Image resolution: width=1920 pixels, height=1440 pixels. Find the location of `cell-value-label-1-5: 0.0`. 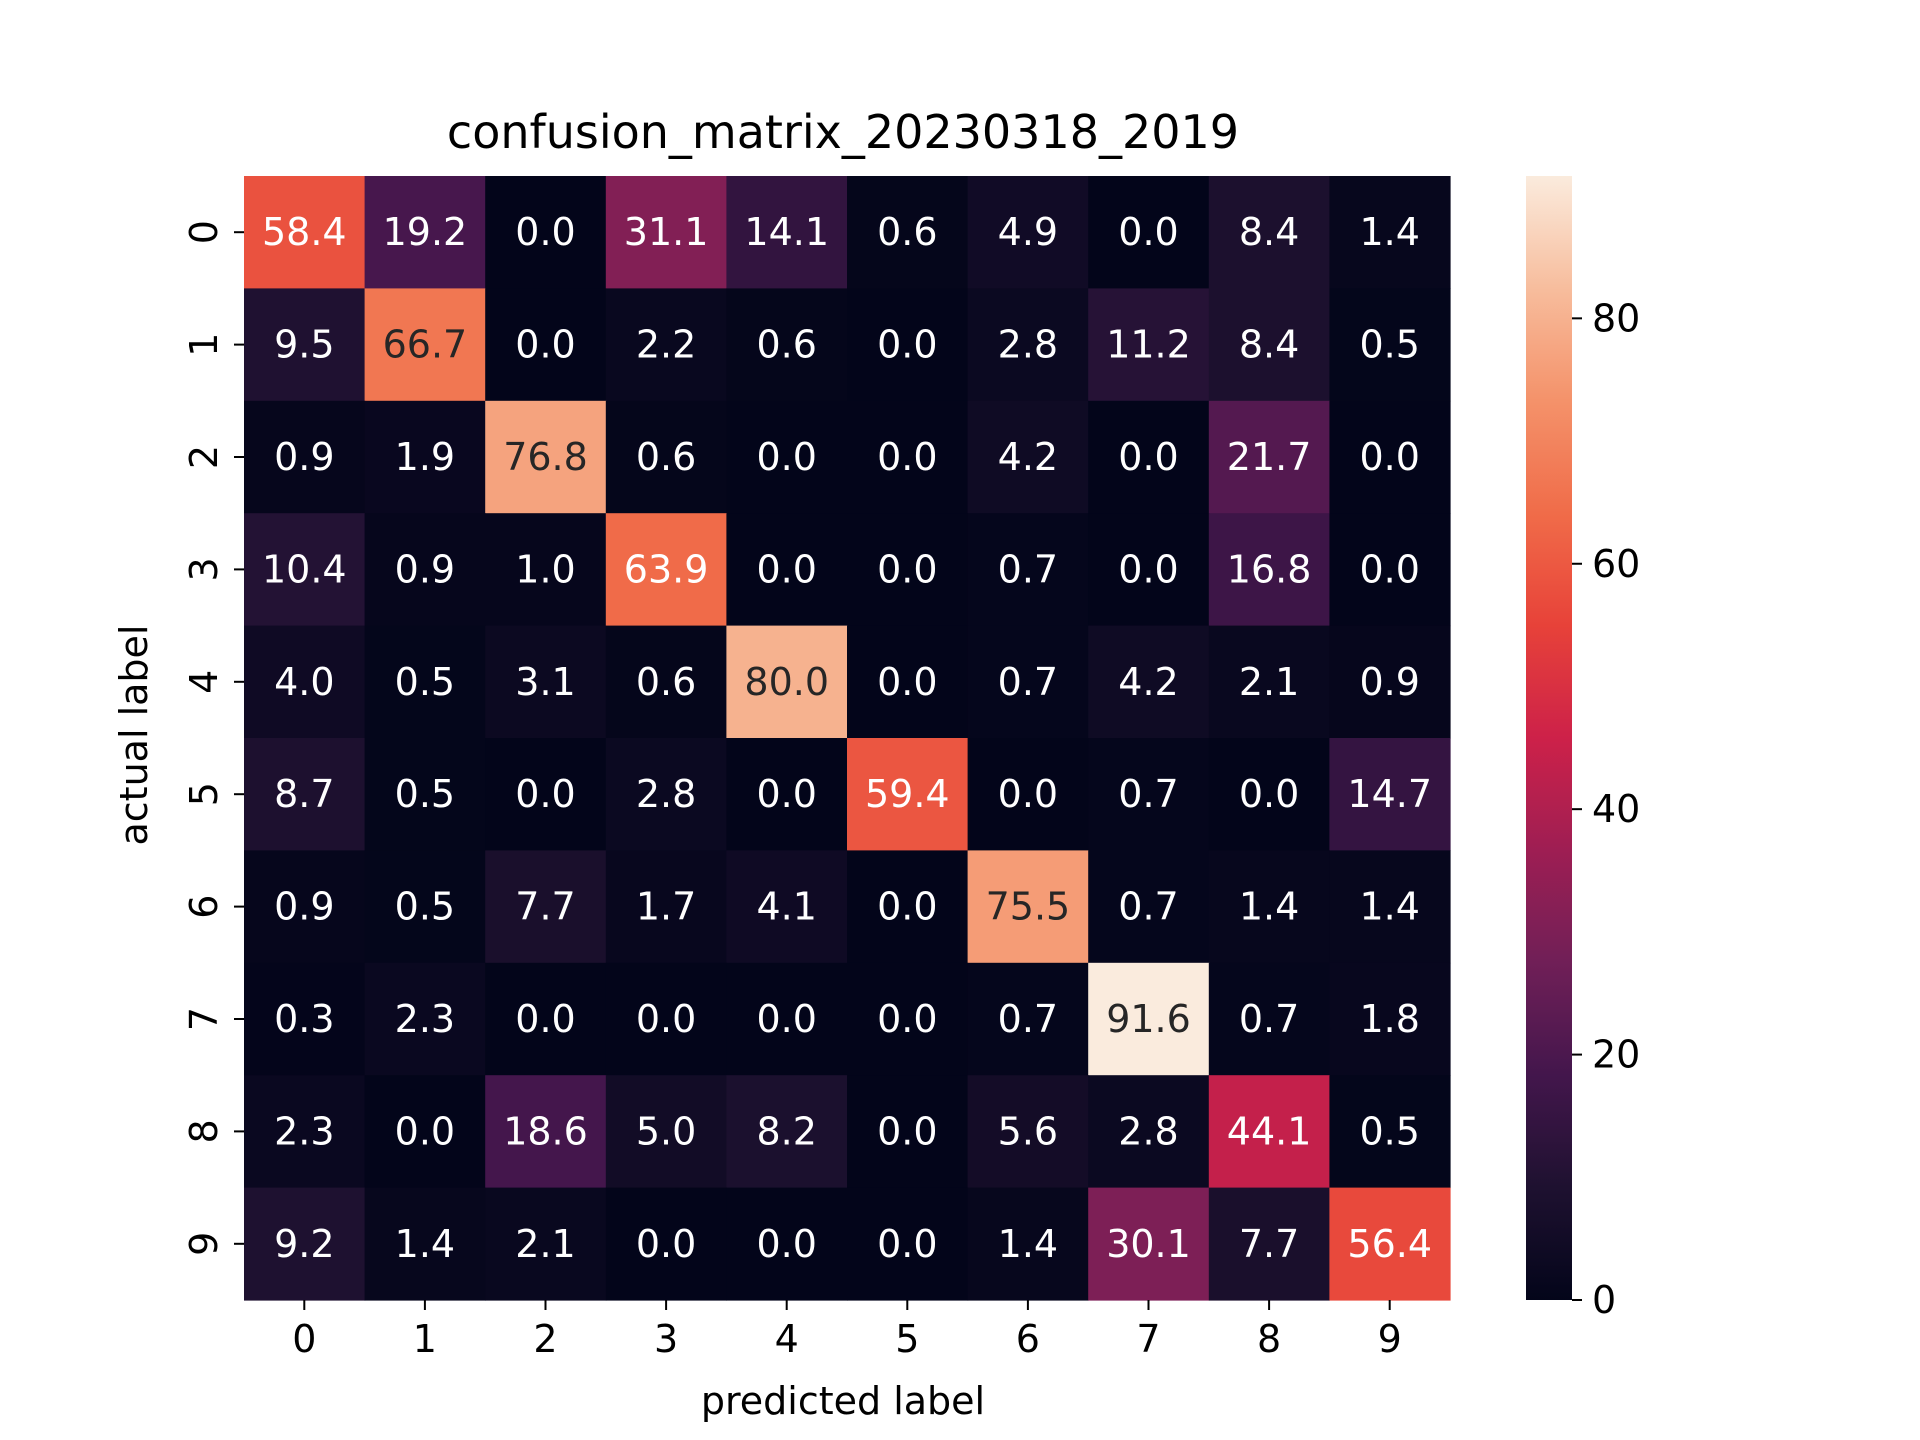

cell-value-label-1-5: 0.0 is located at coordinates (907, 345).